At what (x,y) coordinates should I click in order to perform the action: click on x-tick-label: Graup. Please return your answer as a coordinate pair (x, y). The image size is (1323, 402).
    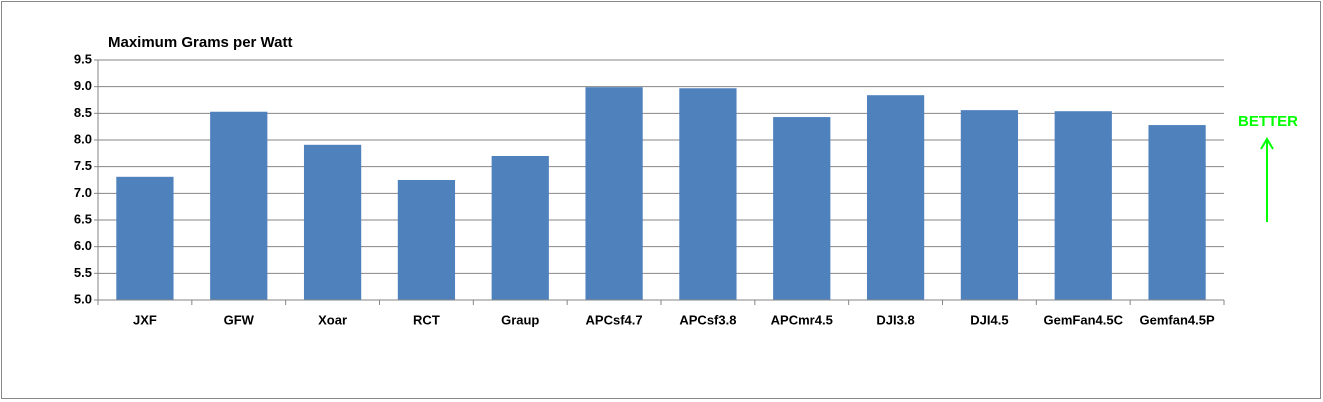
    Looking at the image, I should click on (520, 319).